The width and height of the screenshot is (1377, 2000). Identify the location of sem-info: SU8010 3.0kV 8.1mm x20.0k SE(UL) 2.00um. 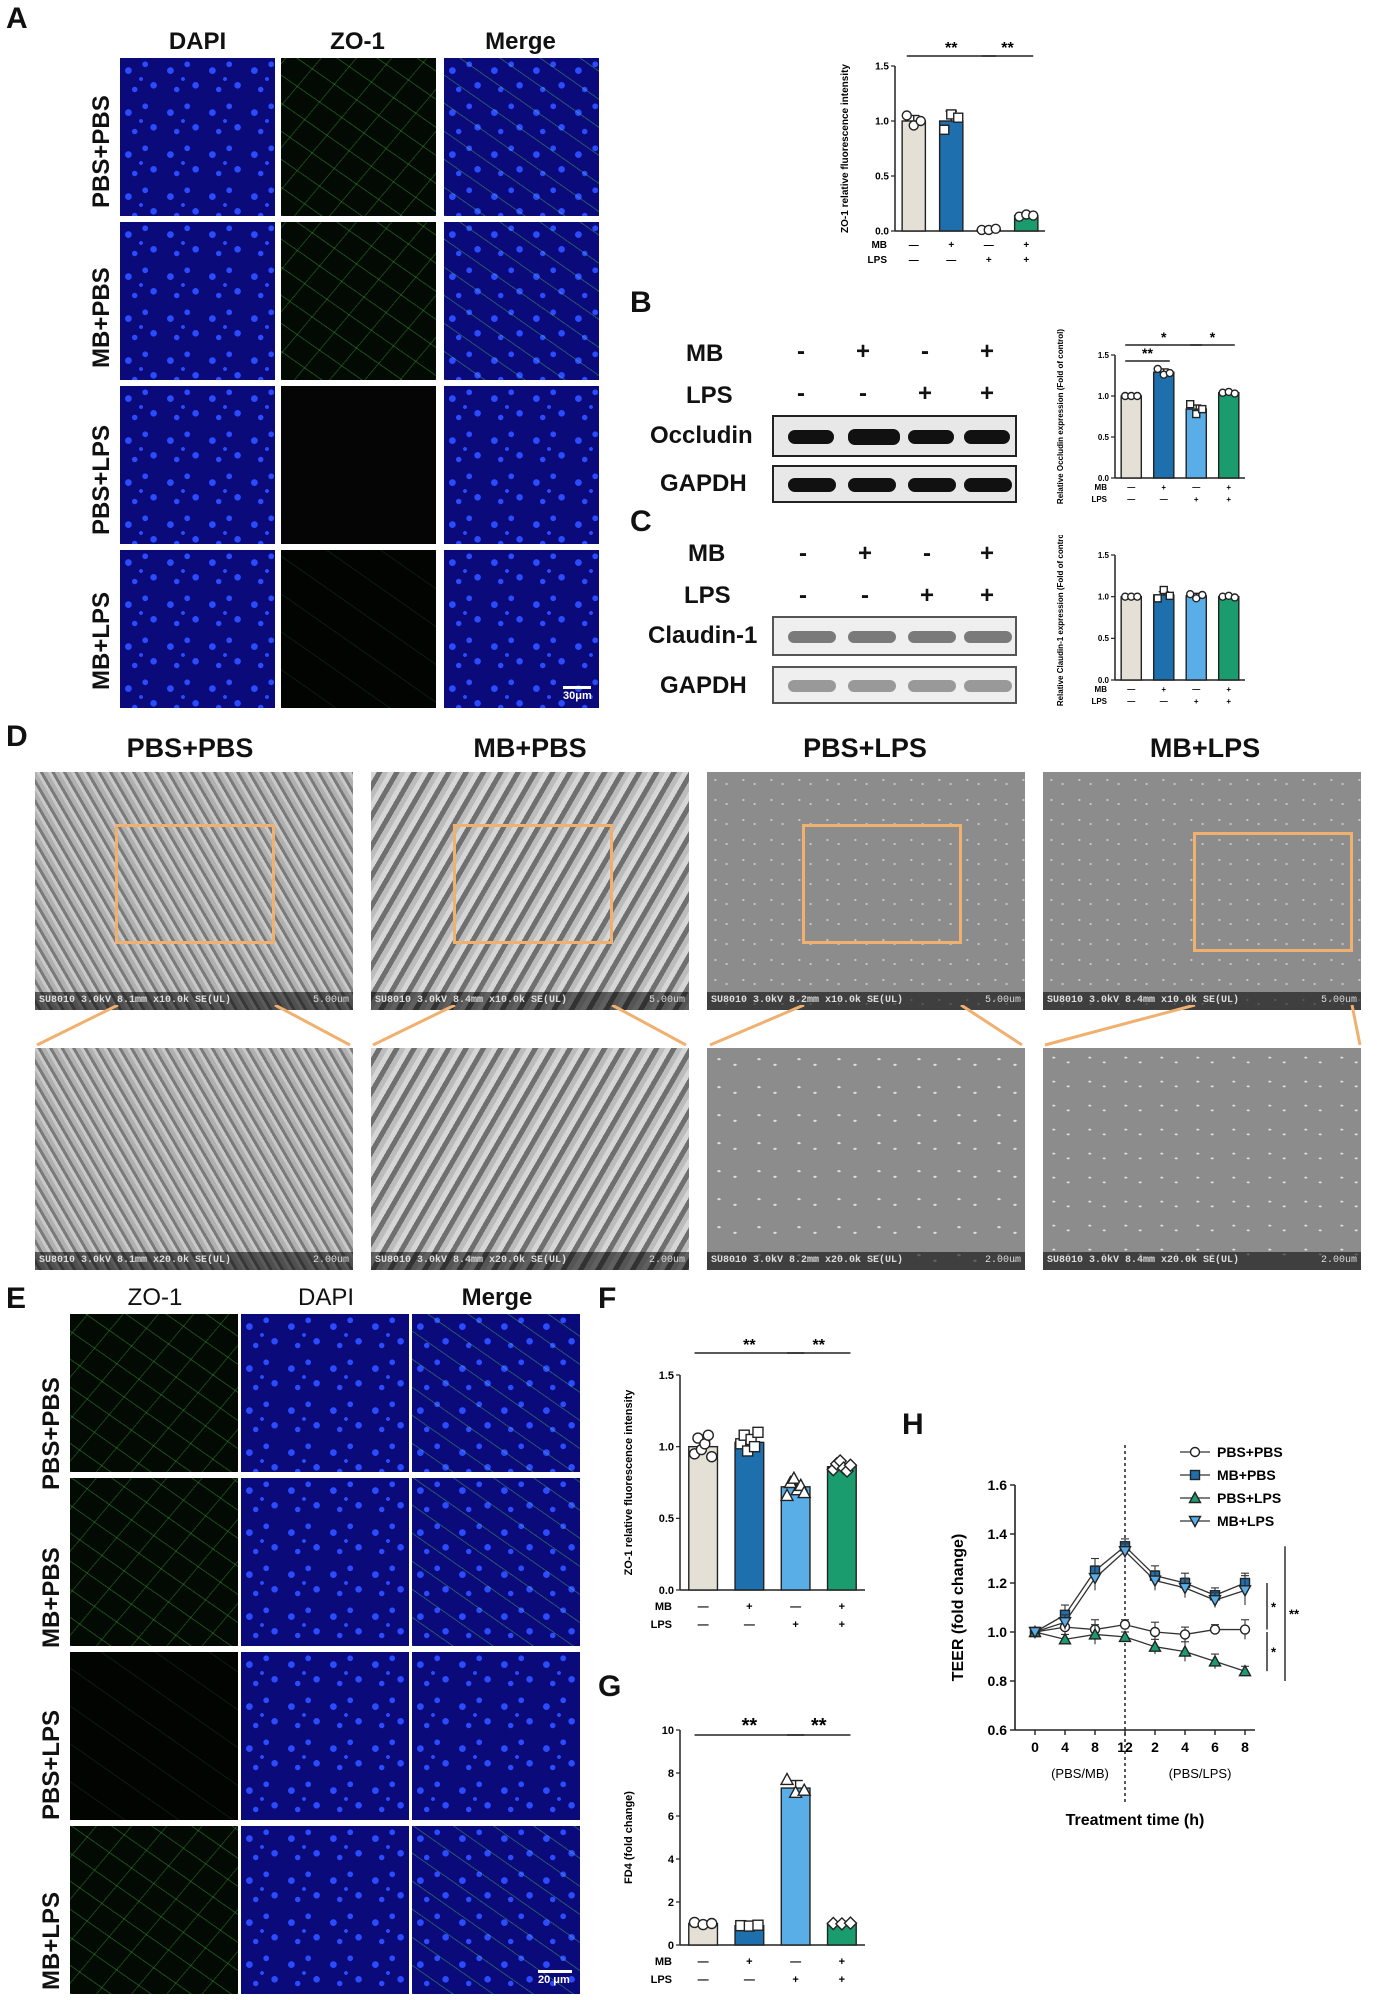
(194, 1261).